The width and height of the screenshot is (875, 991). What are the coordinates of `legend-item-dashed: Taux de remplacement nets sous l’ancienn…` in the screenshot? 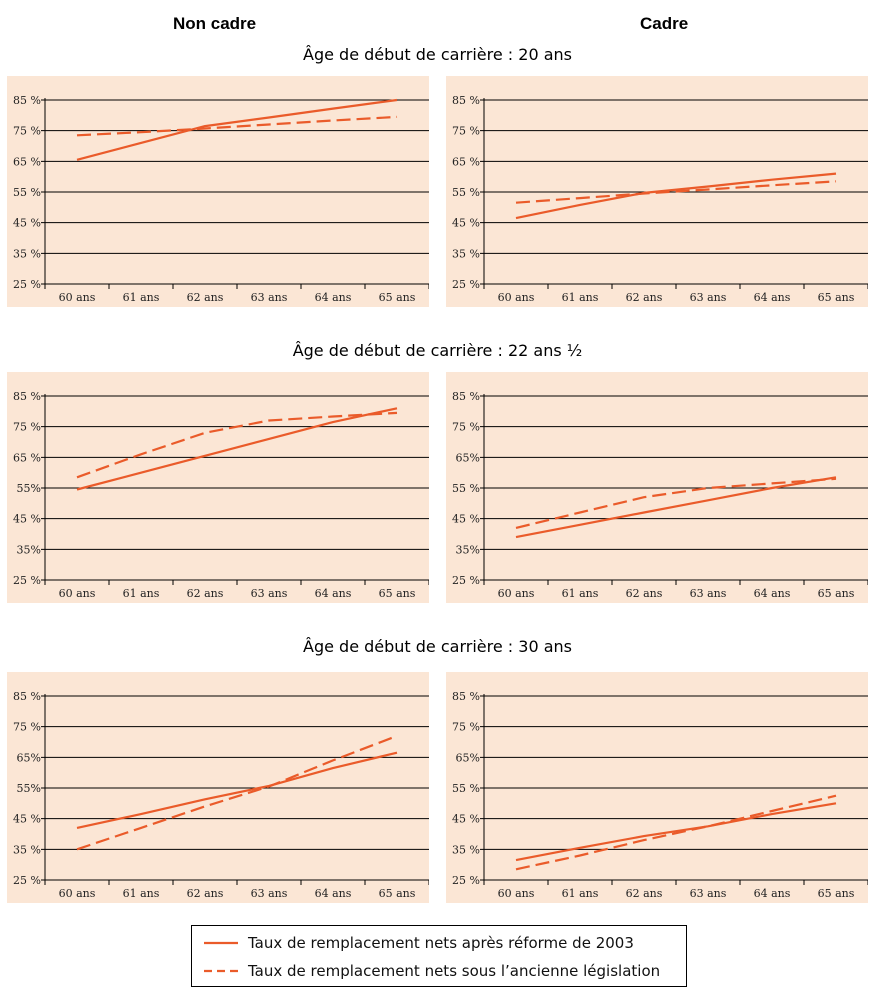 It's located at (432, 971).